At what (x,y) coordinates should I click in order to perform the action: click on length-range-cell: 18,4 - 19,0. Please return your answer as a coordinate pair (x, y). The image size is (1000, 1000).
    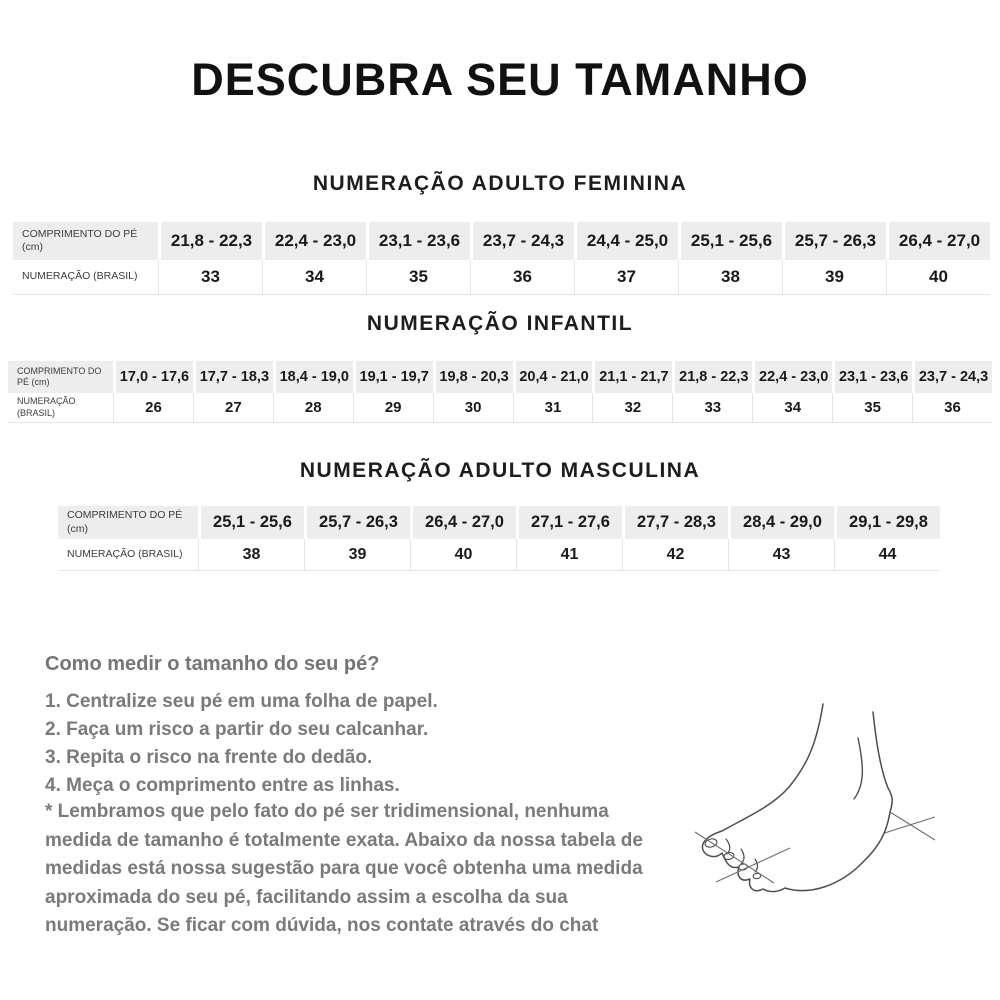
    Looking at the image, I should click on (312, 377).